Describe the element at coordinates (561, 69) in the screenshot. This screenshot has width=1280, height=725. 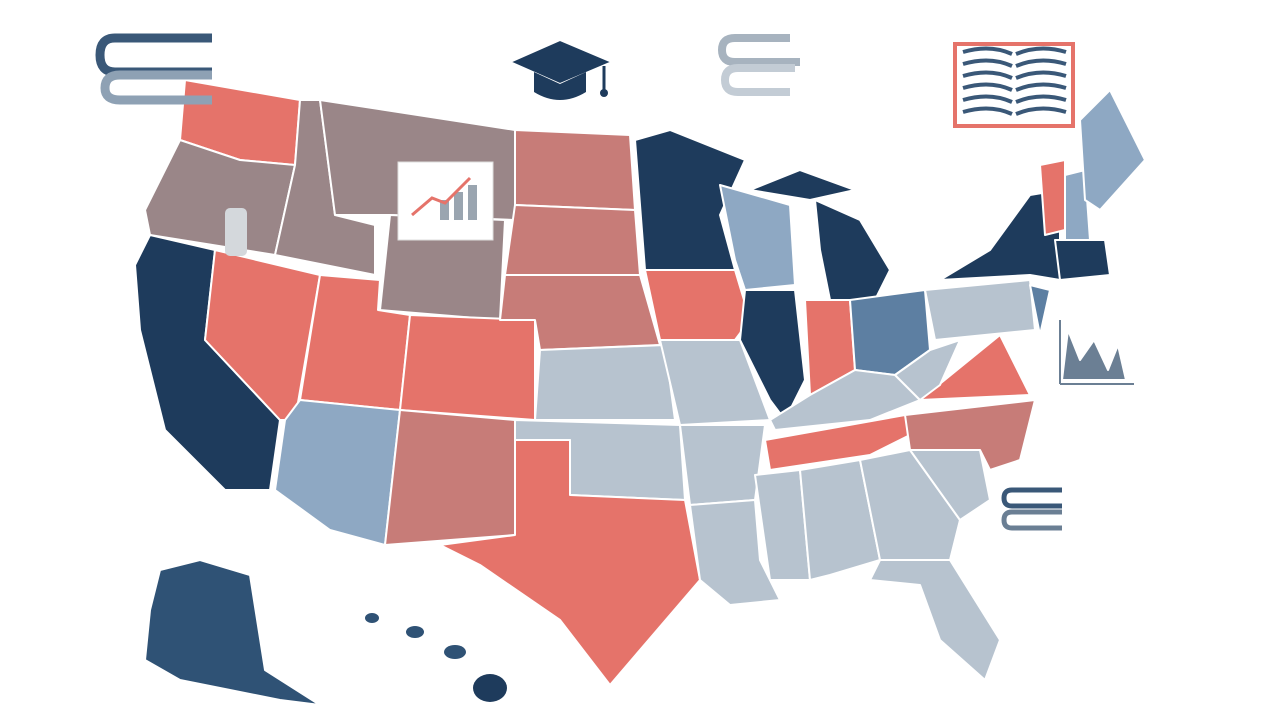
I see `graduation-cap-icon` at that location.